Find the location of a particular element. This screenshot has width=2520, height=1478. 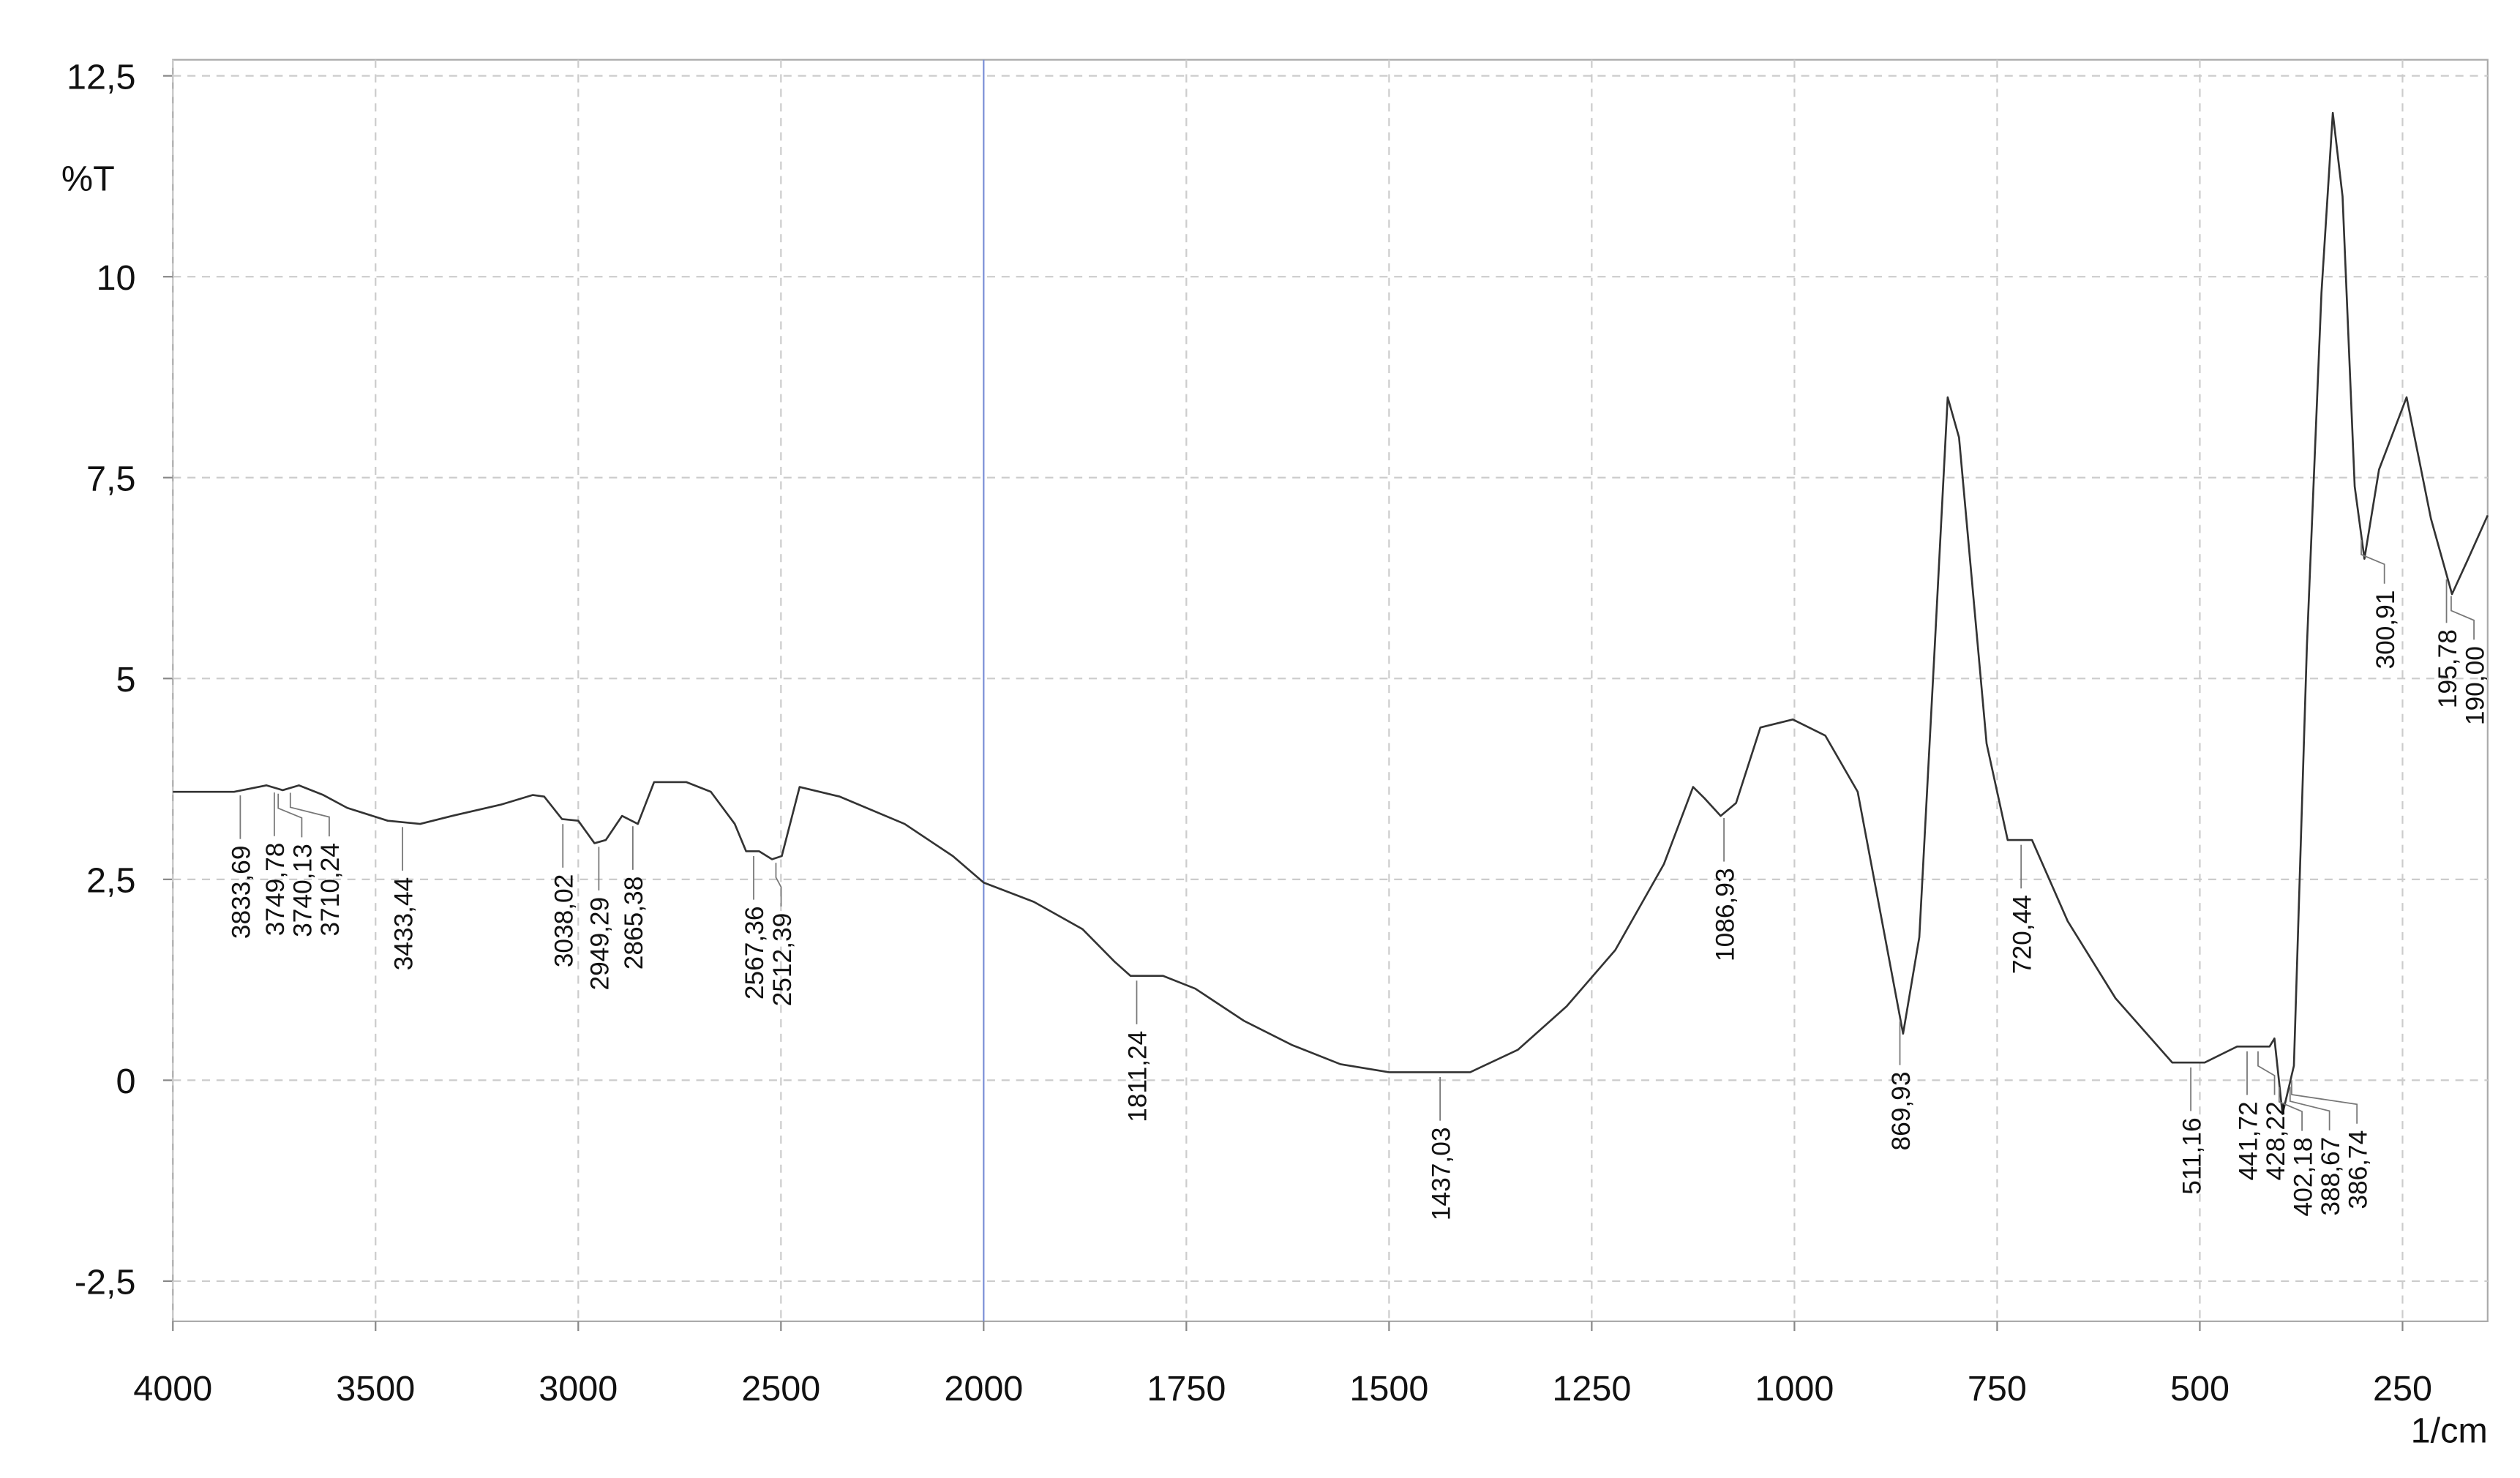

peak-label: 428,22 is located at coordinates (2276, 1140).